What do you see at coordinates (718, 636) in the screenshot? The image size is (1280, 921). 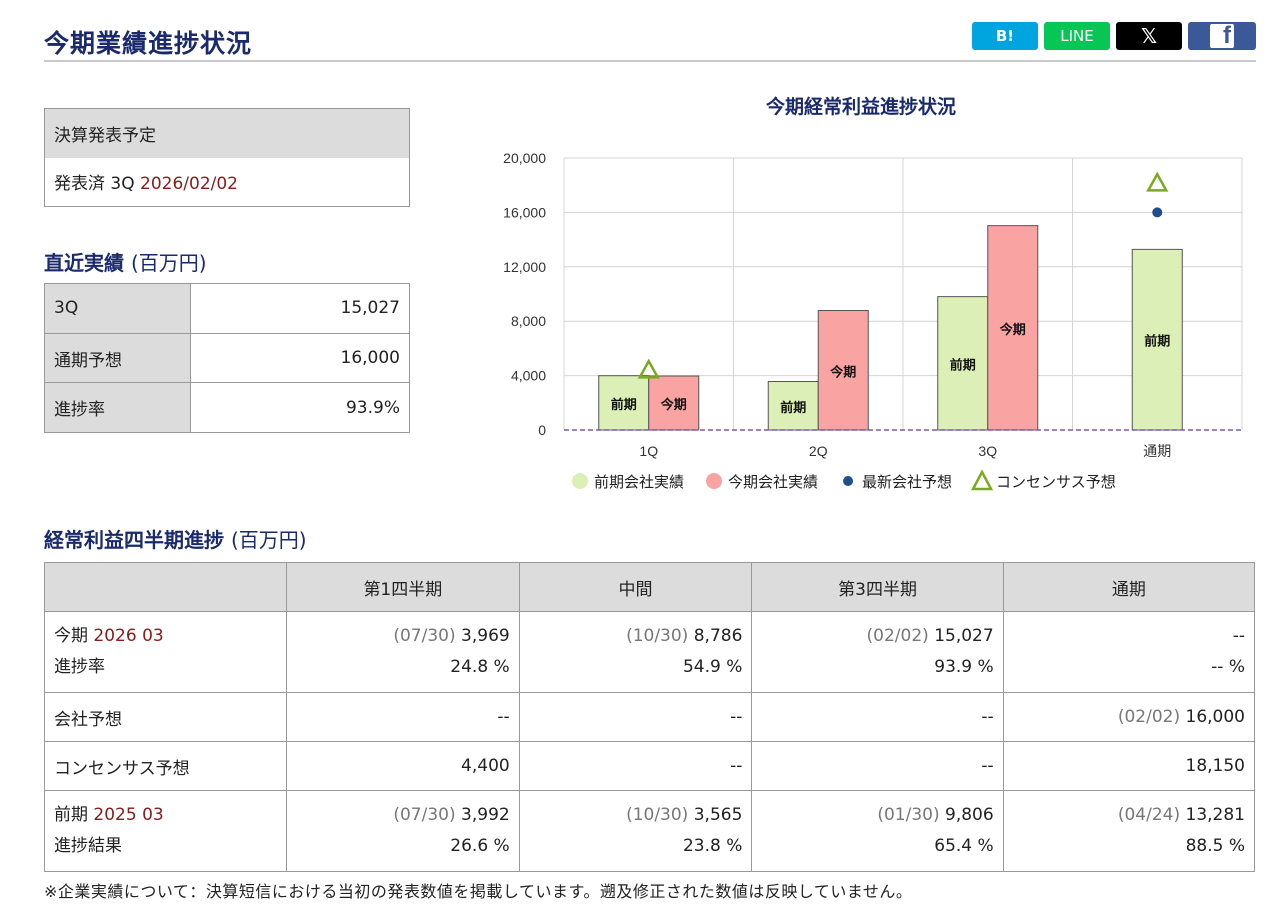 I see `cell-value: 8,786` at bounding box center [718, 636].